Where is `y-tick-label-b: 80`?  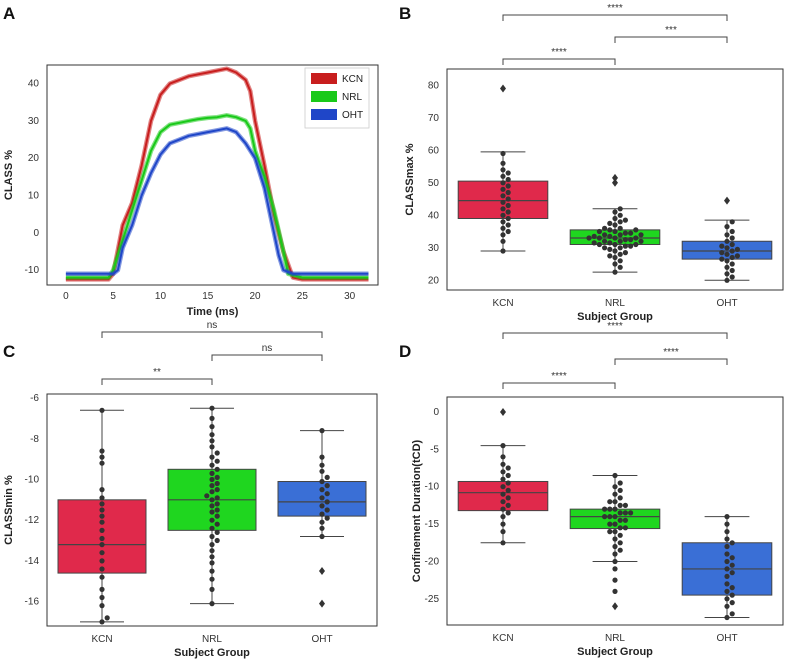 y-tick-label-b: 80 is located at coordinates (434, 85).